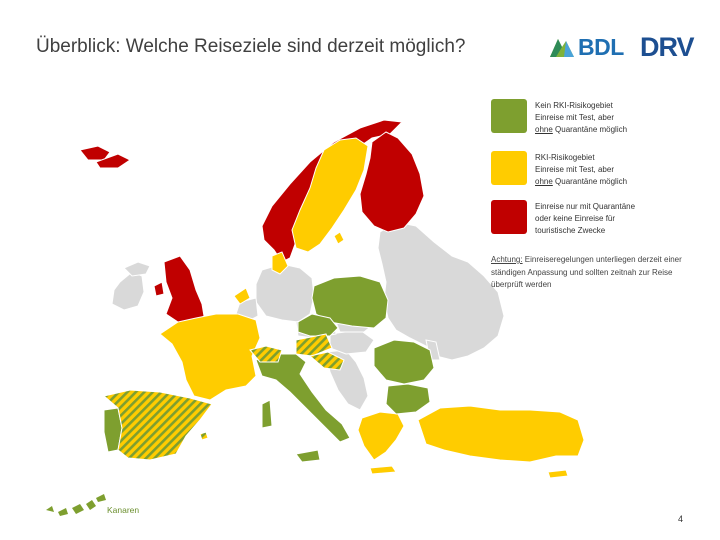 The height and width of the screenshot is (540, 720). Describe the element at coordinates (267, 414) in the screenshot. I see `sardinia` at that location.